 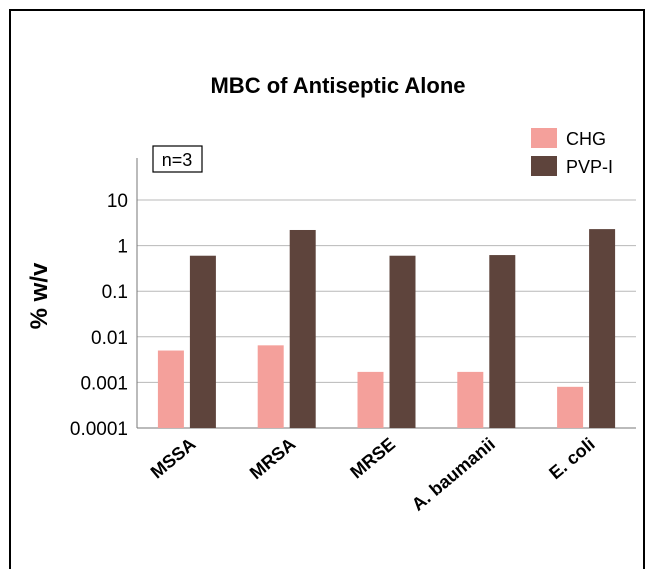 I want to click on y-tick-labels: 10 1 0.1 0.01 0.001 0.0001, so click(x=99, y=315).